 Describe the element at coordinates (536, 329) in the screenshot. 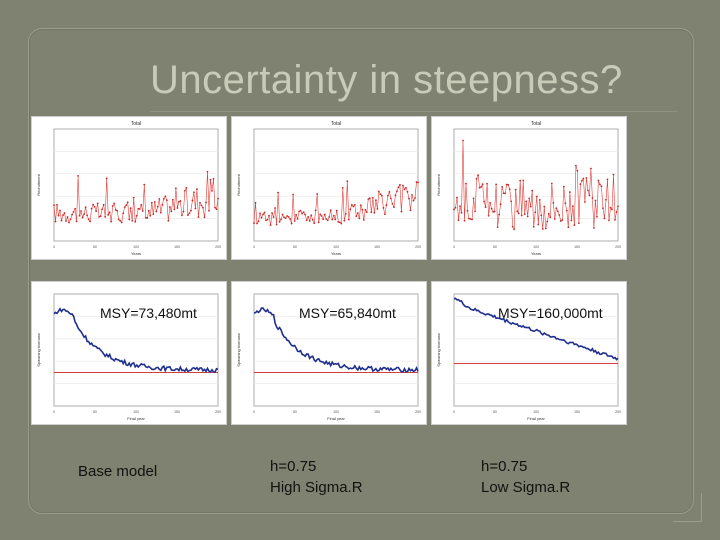

I see `biomass-line` at that location.